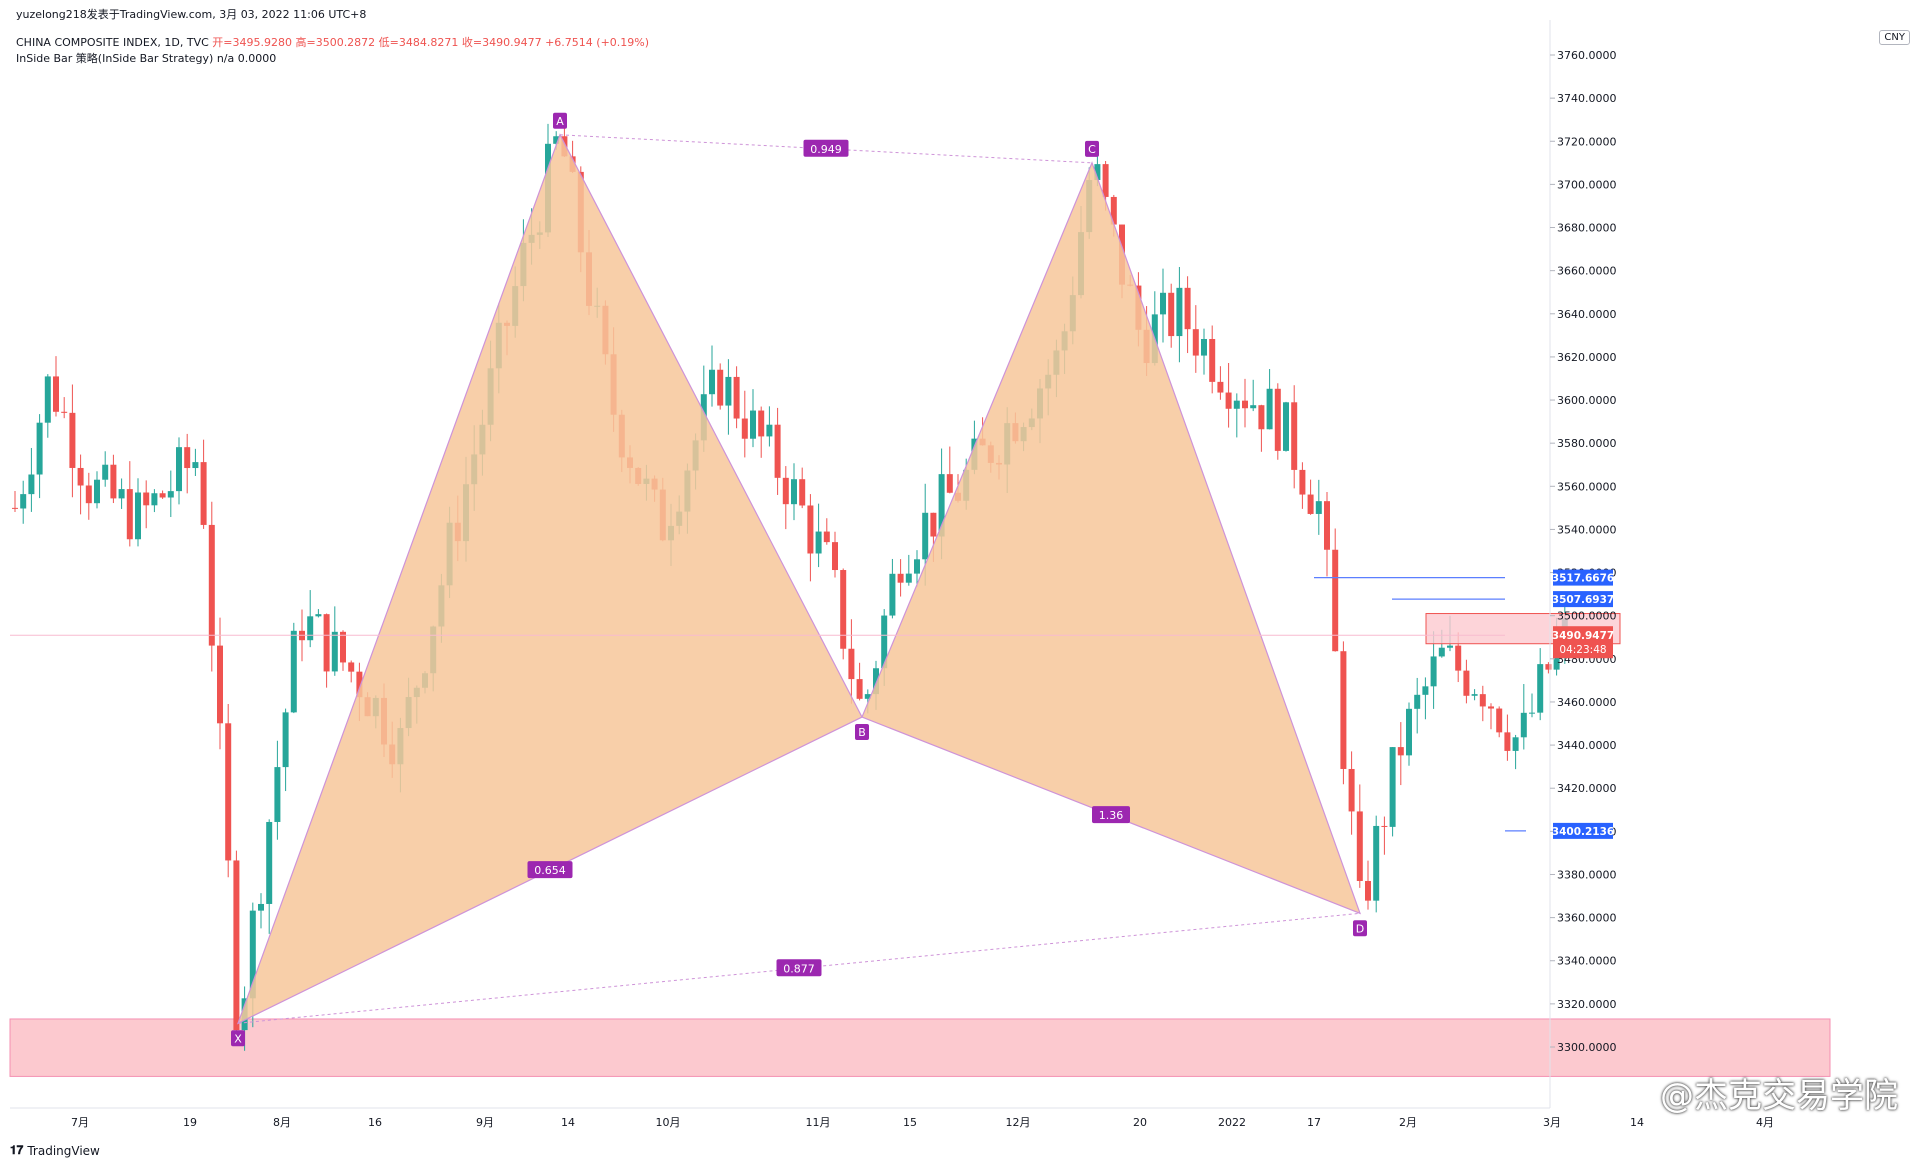 The image size is (1920, 1166). What do you see at coordinates (1587, 486) in the screenshot?
I see `y-tick-label: 3560.0000` at bounding box center [1587, 486].